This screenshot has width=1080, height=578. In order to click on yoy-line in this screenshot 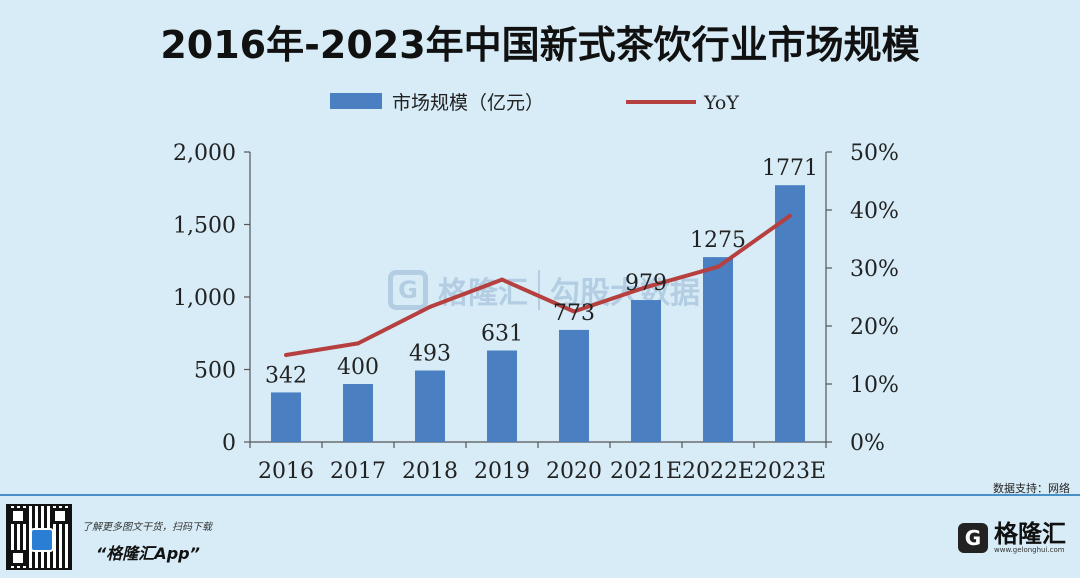, I will do `click(538, 285)`.